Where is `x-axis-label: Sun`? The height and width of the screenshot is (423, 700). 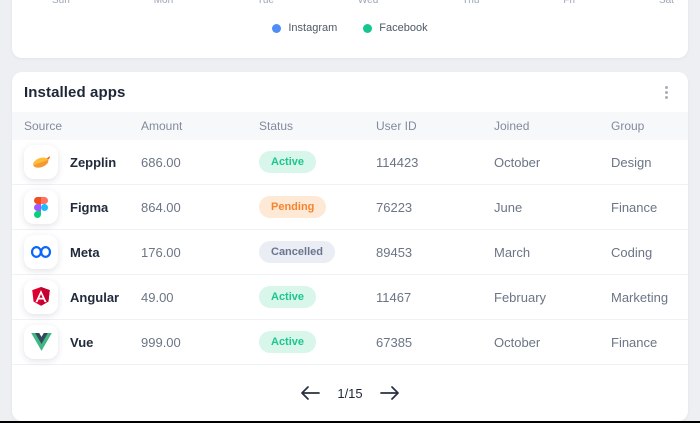
x-axis-label: Sun is located at coordinates (61, 3).